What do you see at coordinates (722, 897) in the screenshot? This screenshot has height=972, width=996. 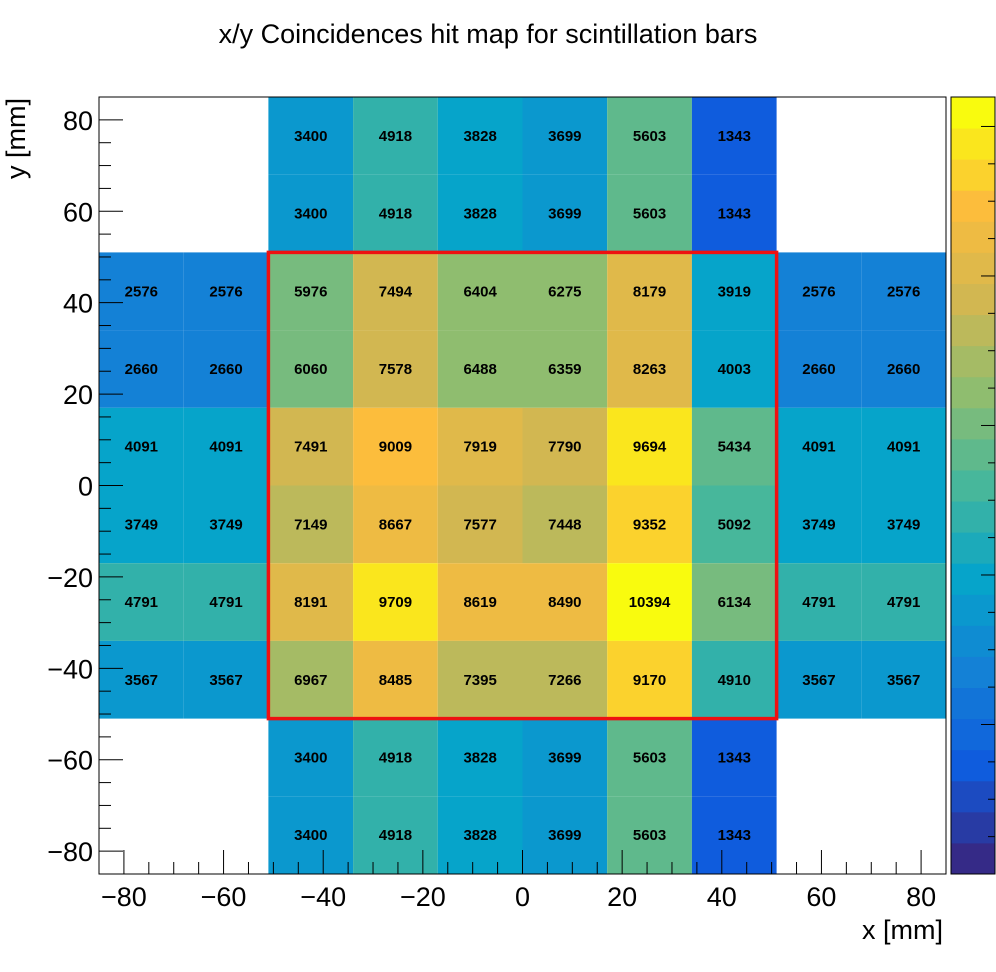 I see `x-tick-label: 40` at bounding box center [722, 897].